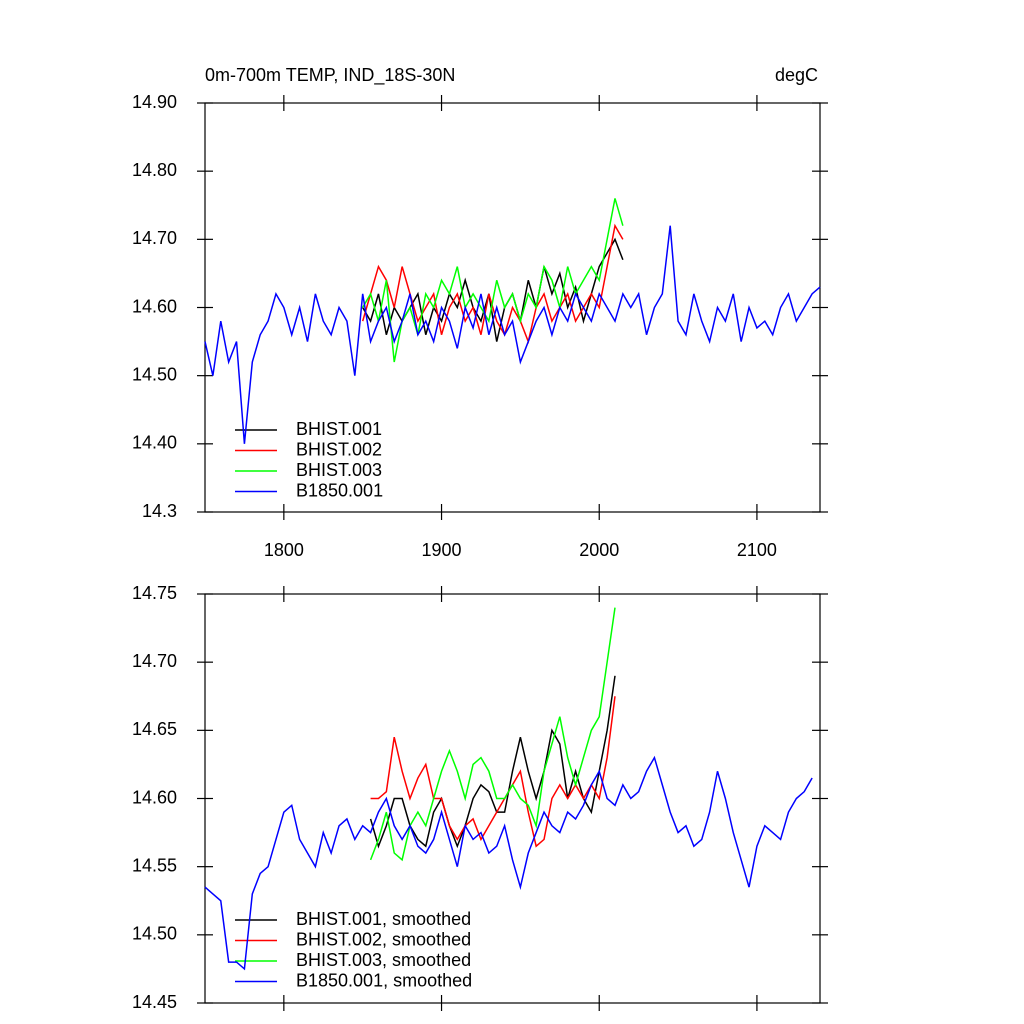 The width and height of the screenshot is (1024, 1024). What do you see at coordinates (757, 550) in the screenshot?
I see `x-tick-label: 2100` at bounding box center [757, 550].